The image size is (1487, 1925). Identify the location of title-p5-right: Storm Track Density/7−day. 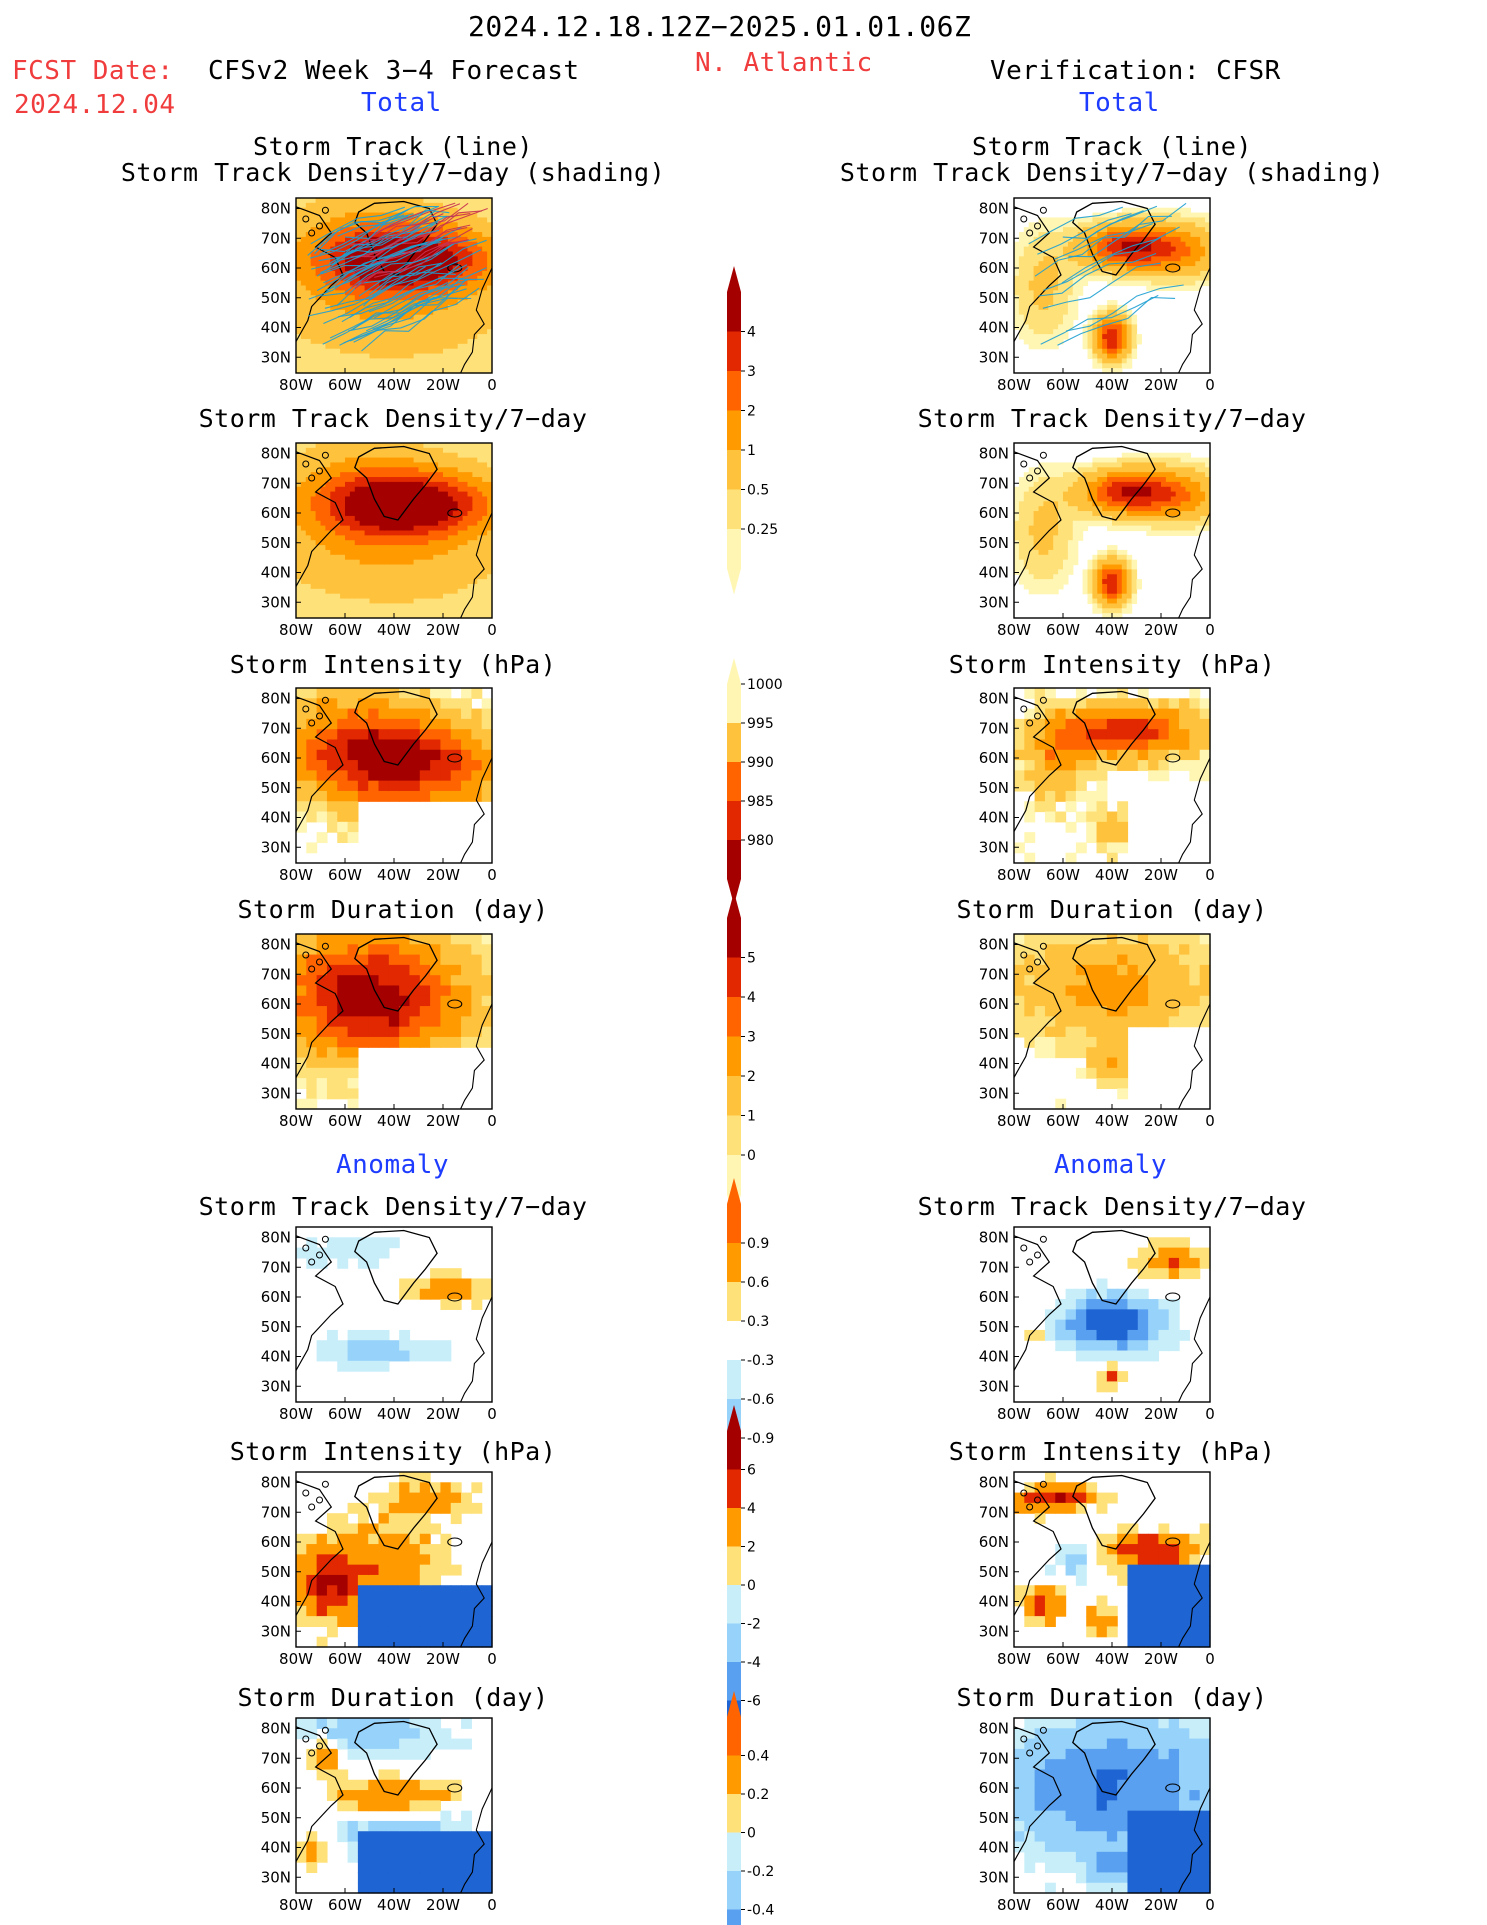
(1112, 1206).